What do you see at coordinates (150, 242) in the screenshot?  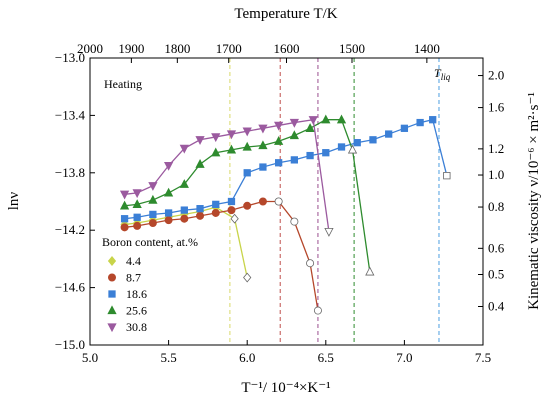 I see `legend-title: Boron content, at.%` at bounding box center [150, 242].